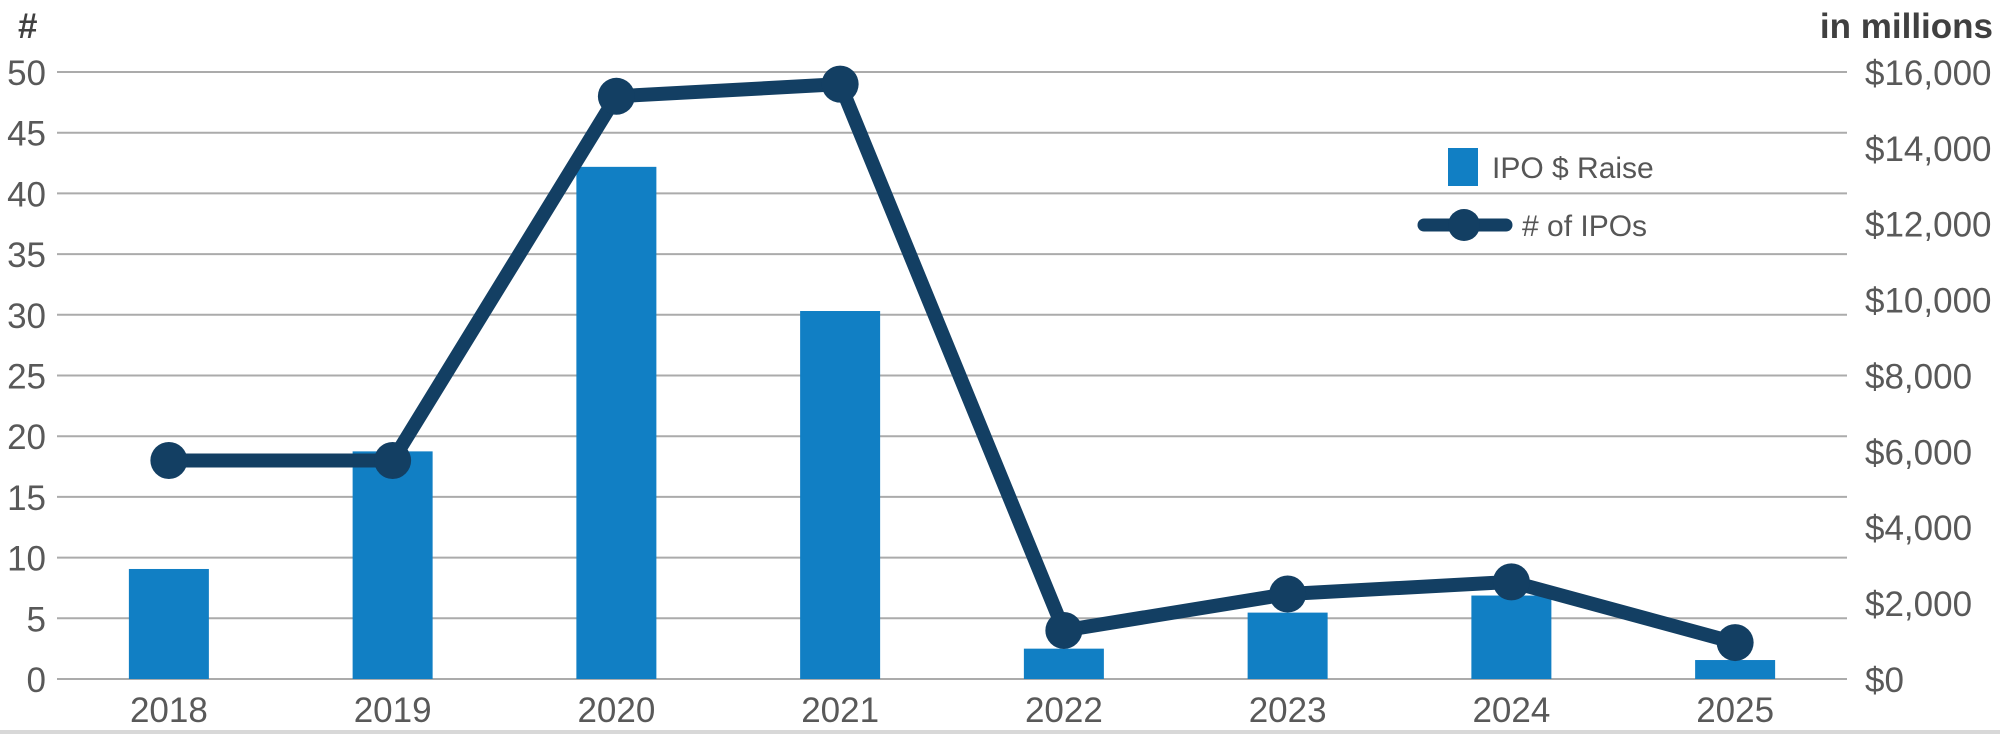 The image size is (2000, 734). Describe the element at coordinates (1735, 669) in the screenshot. I see `bar-2025` at that location.